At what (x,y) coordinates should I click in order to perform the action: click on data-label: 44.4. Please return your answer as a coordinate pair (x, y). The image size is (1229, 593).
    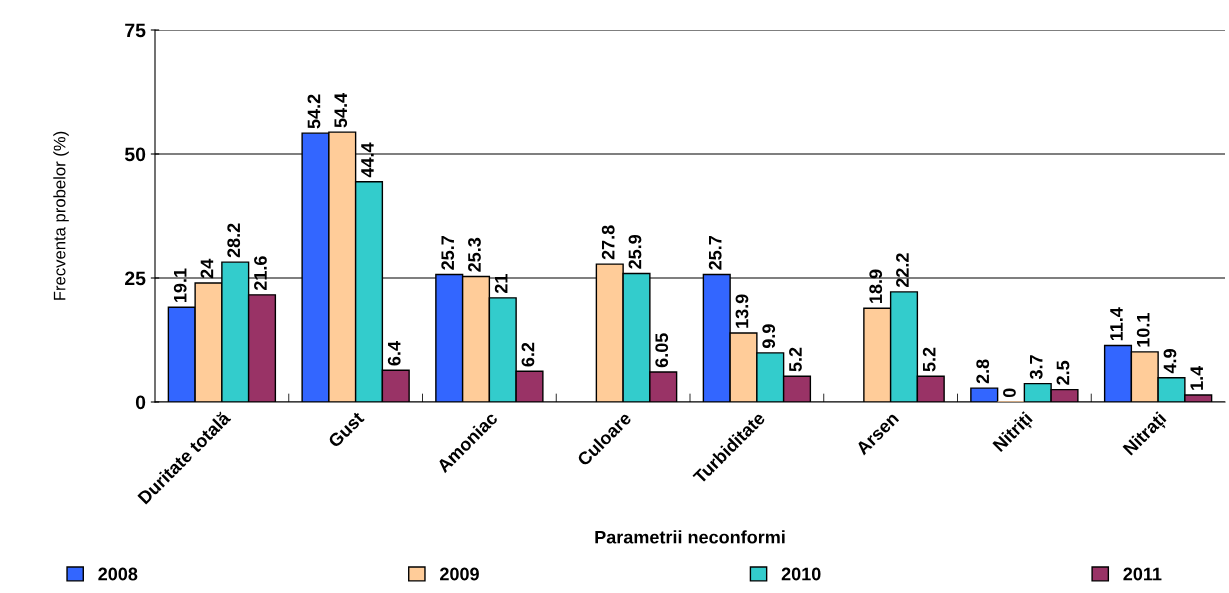
    Looking at the image, I should click on (367, 160).